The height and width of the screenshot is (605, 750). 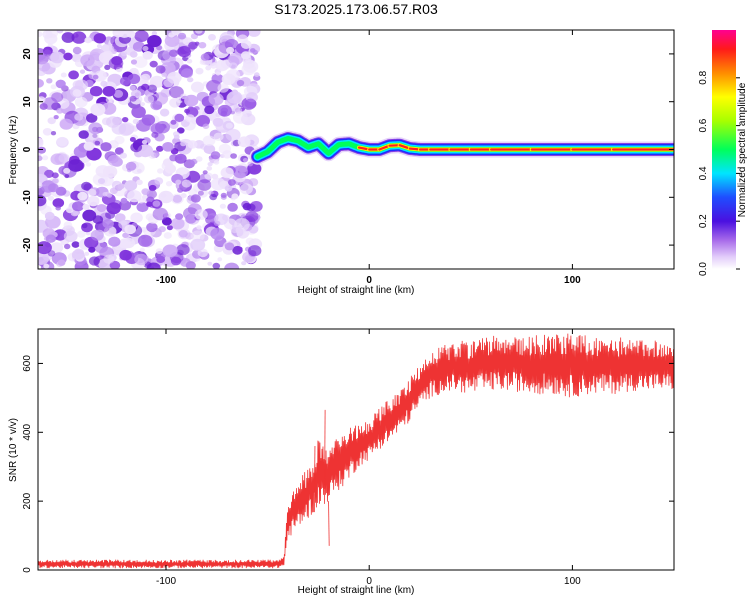 I want to click on x-tick-label: -100, so click(x=166, y=280).